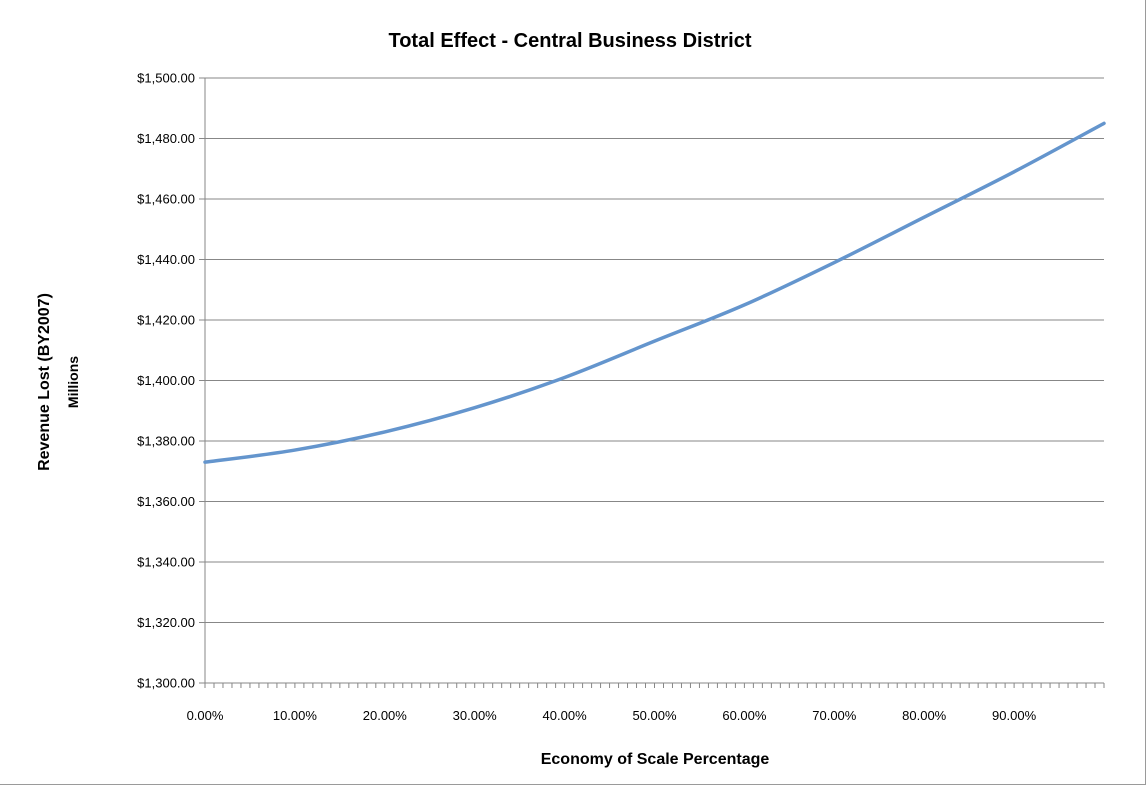 The width and height of the screenshot is (1146, 790). Describe the element at coordinates (744, 715) in the screenshot. I see `x-tick-label: 60.00%` at that location.